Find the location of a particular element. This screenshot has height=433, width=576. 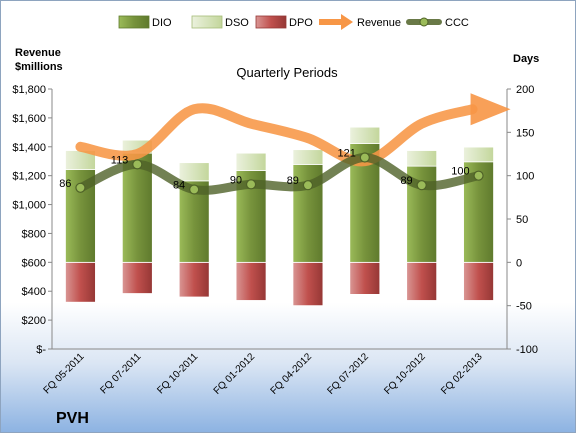

legend-swatch-ccc-marker is located at coordinates (424, 22).